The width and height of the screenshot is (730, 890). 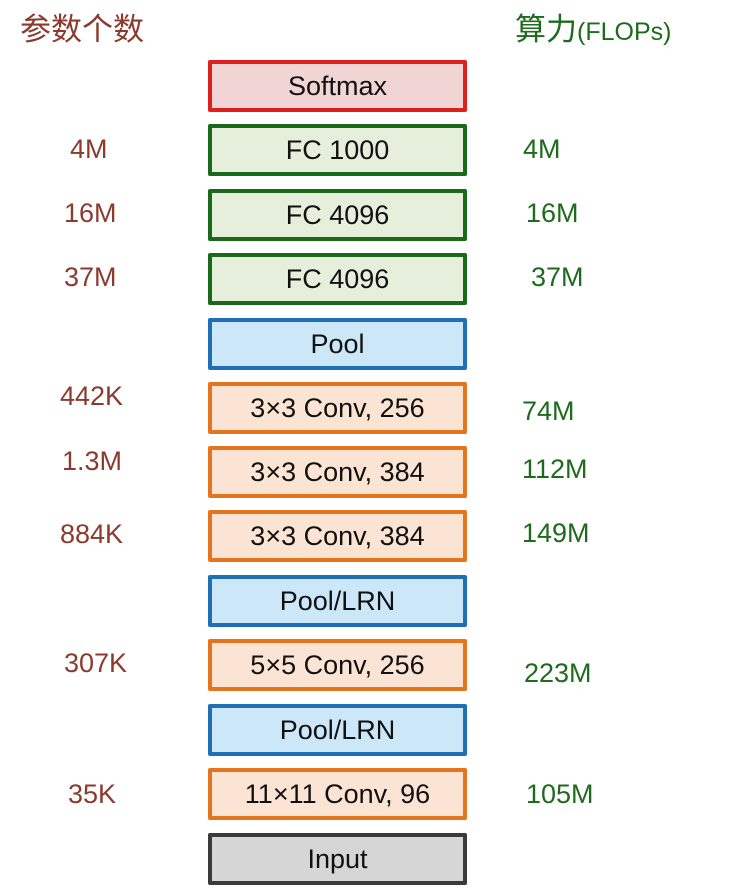 I want to click on layer-box-softmax: Softmax, so click(x=337, y=86).